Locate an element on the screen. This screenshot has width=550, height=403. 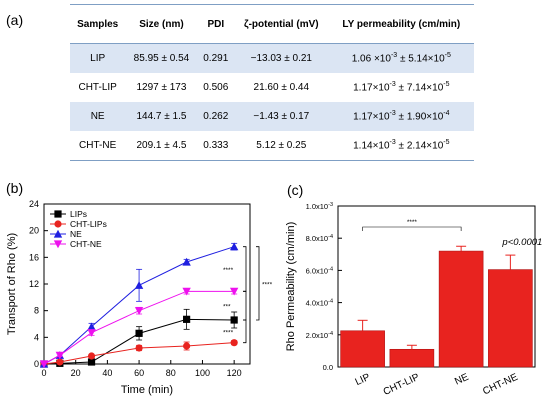
table-cell-sample: CHT-LIP is located at coordinates (97, 87).